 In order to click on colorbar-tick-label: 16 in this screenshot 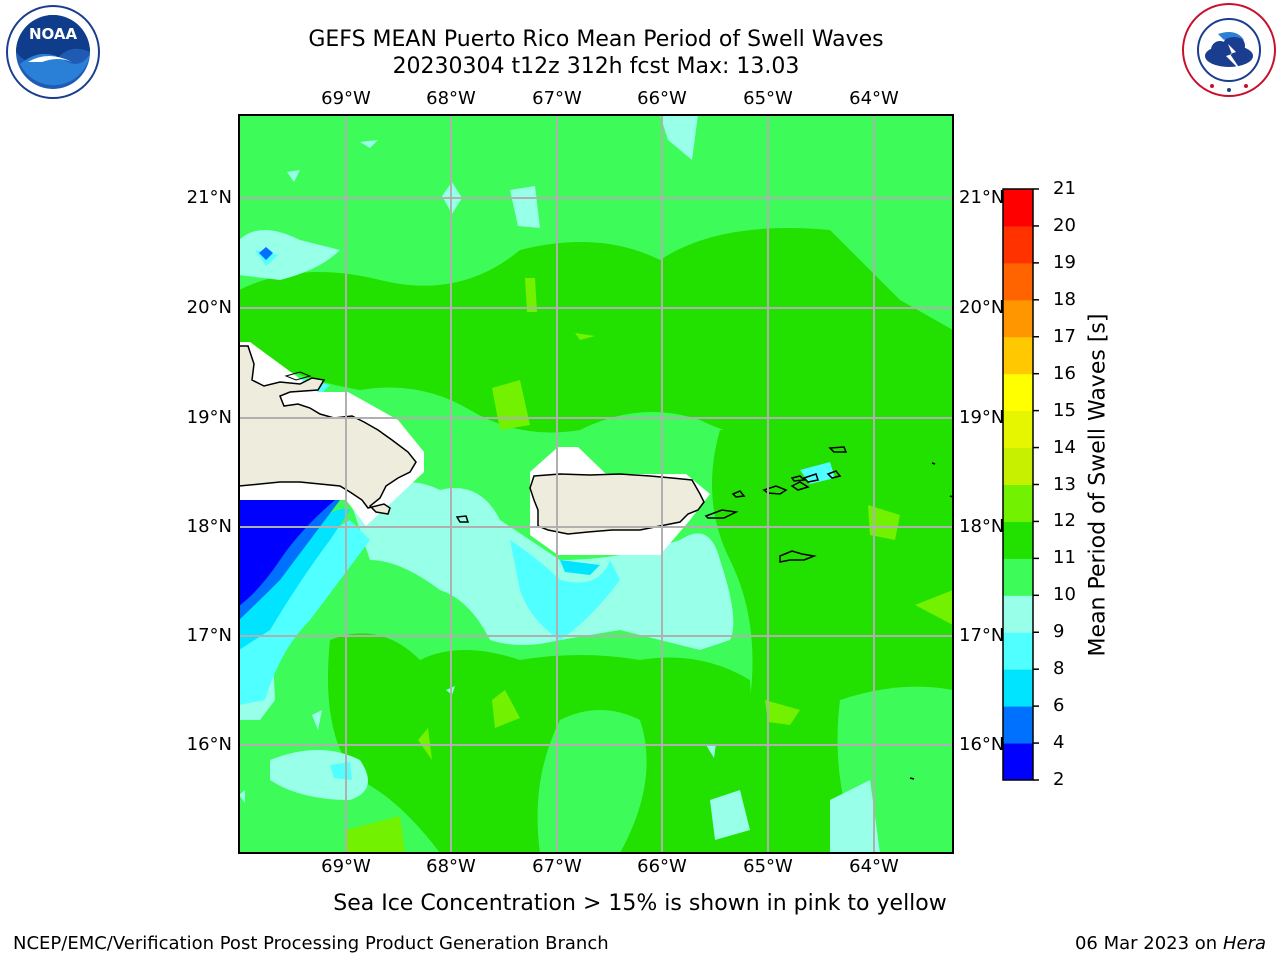, I will do `click(1064, 373)`.